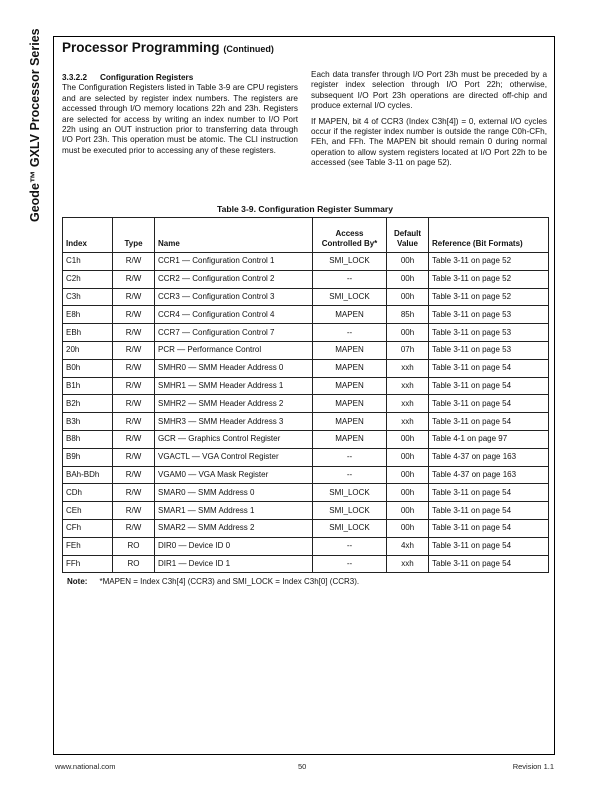 Image resolution: width=611 pixels, height=792 pixels. What do you see at coordinates (87, 386) in the screenshot?
I see `table-cell: B1h` at bounding box center [87, 386].